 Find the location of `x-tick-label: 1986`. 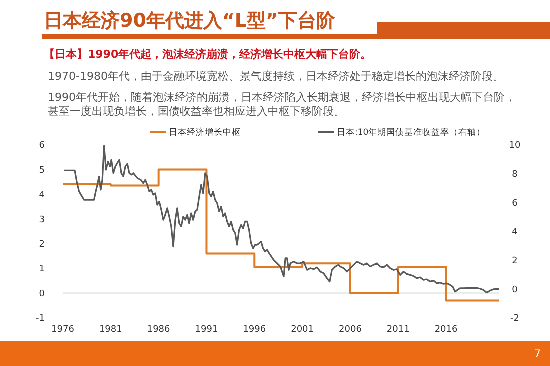

x-tick-label: 1986 is located at coordinates (159, 330).